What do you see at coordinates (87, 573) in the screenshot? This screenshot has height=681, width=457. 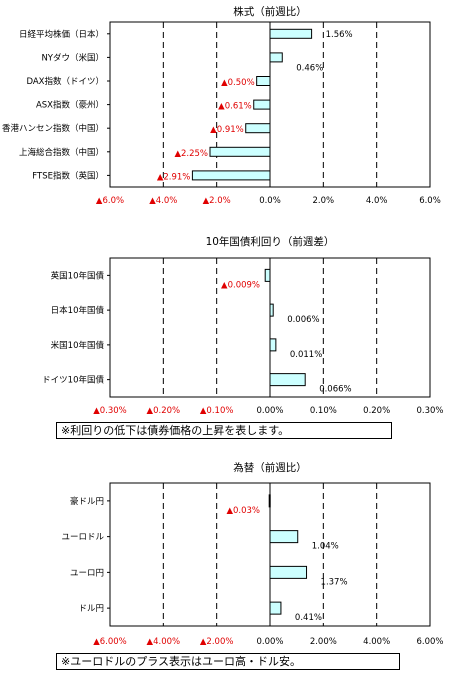 I see `fx-category-label: ユーロ円` at bounding box center [87, 573].